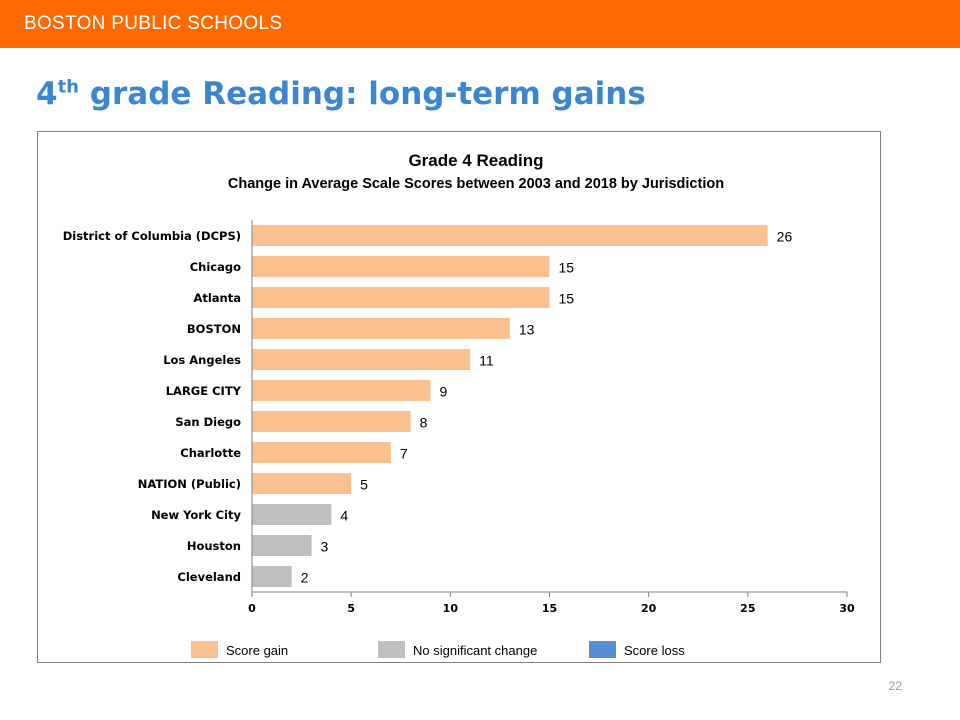  I want to click on value-label: 9, so click(444, 392).